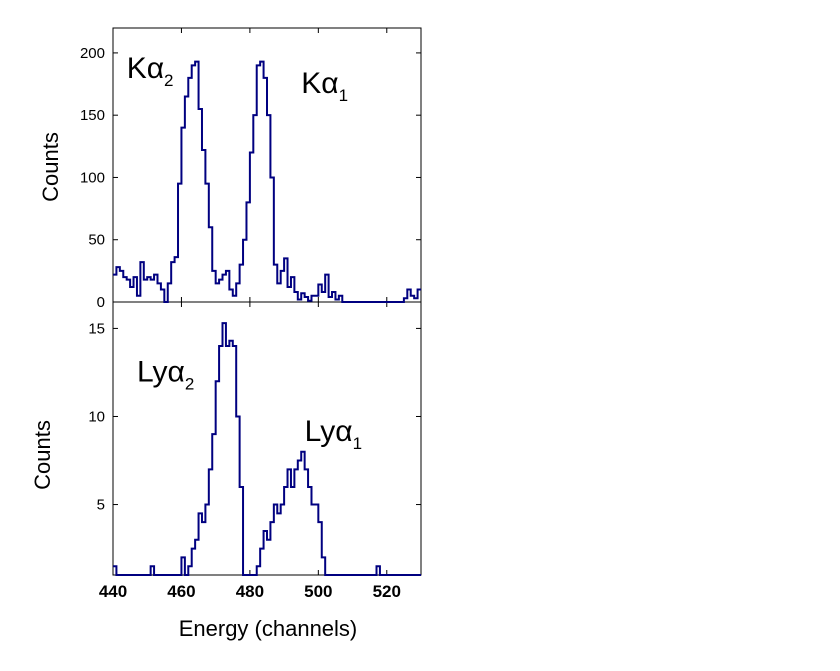 Image resolution: width=840 pixels, height=671 pixels. Describe the element at coordinates (42, 455) in the screenshot. I see `bottom-y-axis-title: Counts` at that location.